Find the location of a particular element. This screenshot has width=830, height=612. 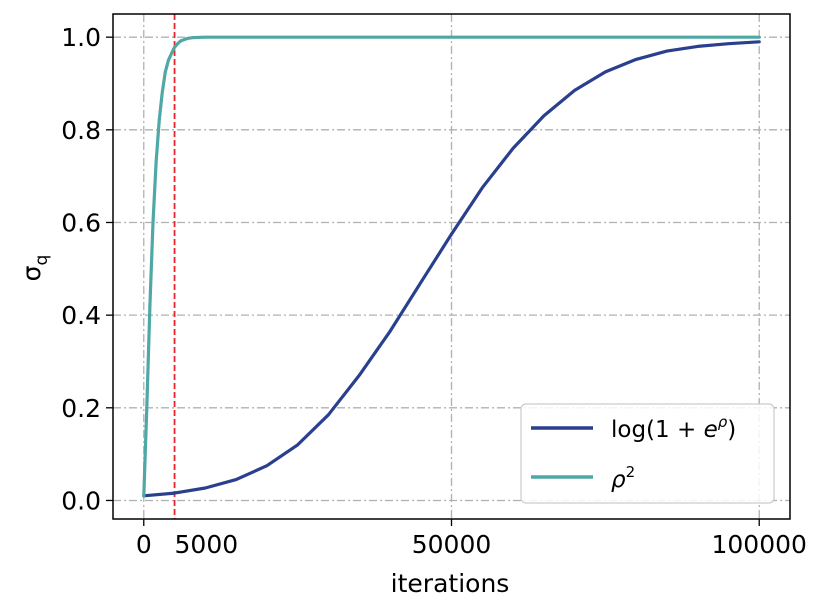

legend: log(1 + eρ) ρ2 is located at coordinates (647, 453).